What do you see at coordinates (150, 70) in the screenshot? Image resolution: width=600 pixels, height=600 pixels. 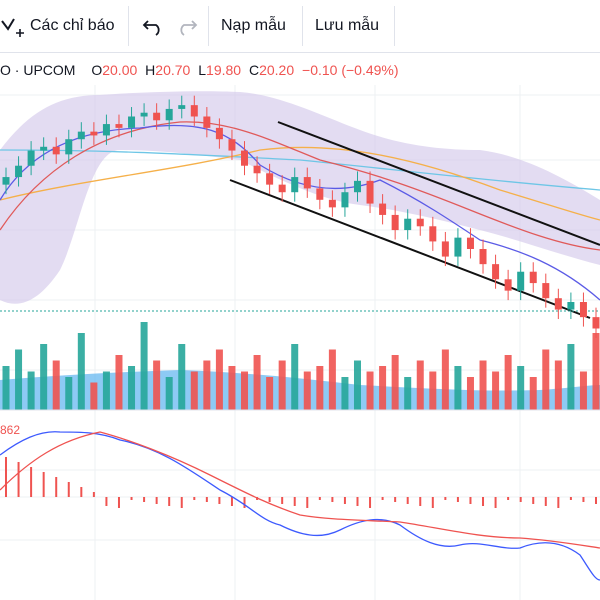 I see `high-label: H` at bounding box center [150, 70].